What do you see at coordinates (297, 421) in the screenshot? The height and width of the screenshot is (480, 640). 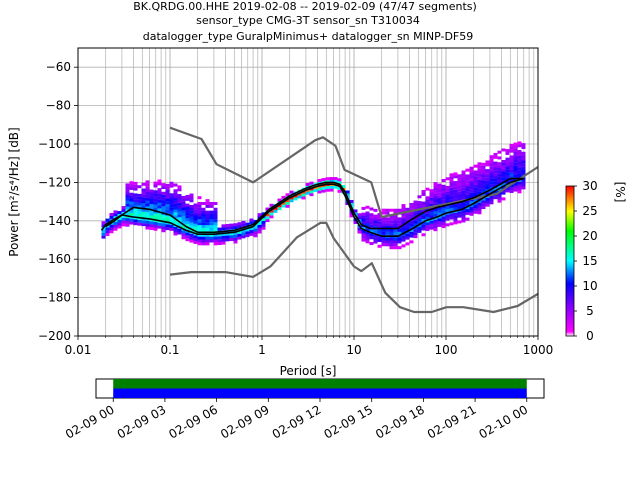 I see `timeline-tick-label: 02-09 12` at bounding box center [297, 421].